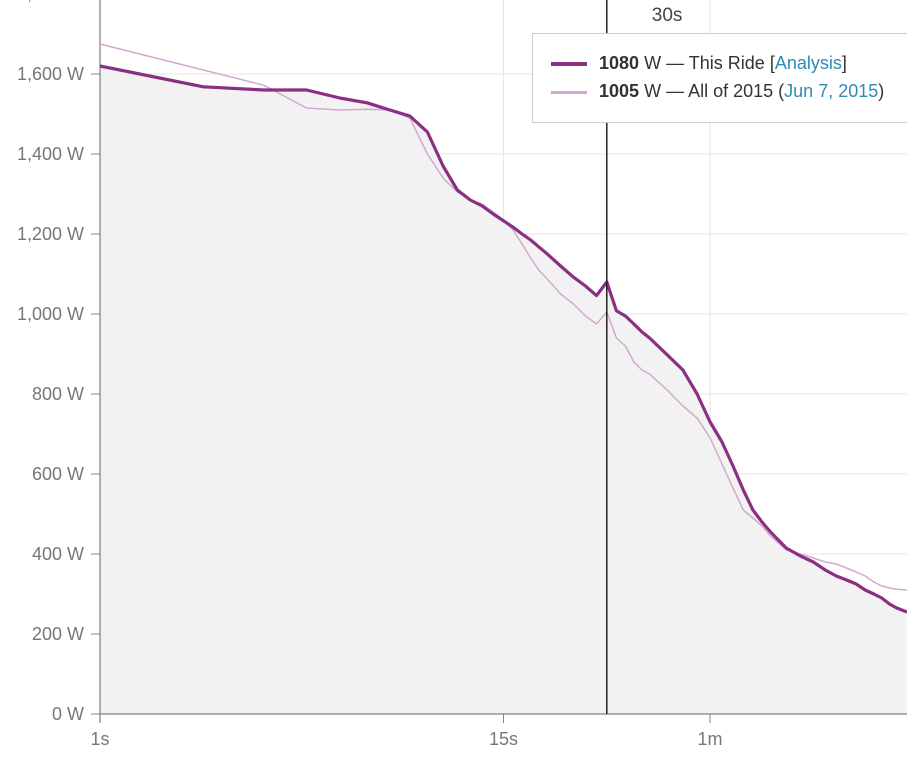 This screenshot has height=761, width=907. Describe the element at coordinates (710, 739) in the screenshot. I see `x-tick-label: 1m` at that location.